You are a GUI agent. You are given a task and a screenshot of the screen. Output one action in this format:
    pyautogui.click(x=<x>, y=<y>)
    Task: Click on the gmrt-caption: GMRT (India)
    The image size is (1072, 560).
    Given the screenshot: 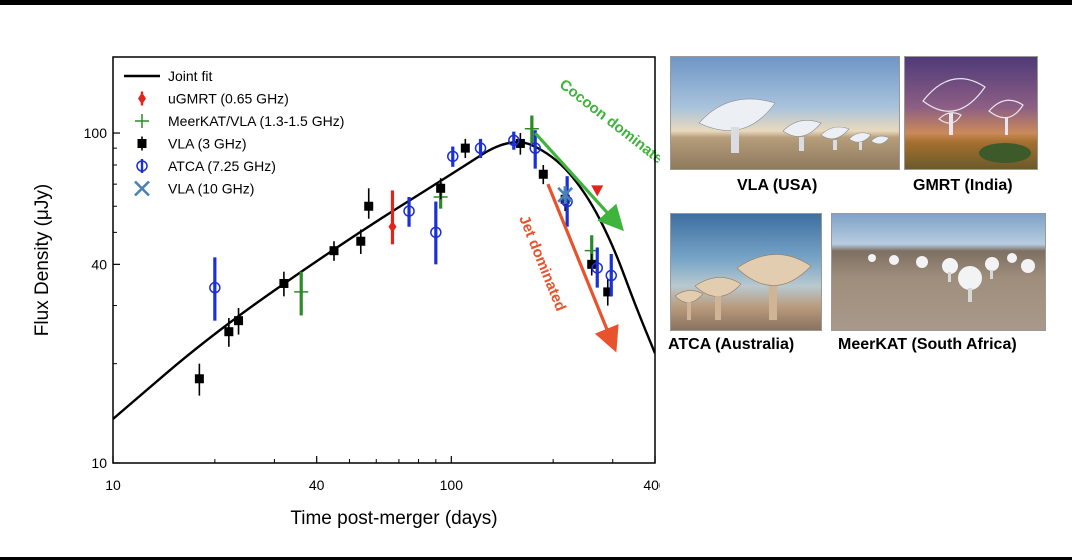 What is the action you would take?
    pyautogui.click(x=963, y=185)
    